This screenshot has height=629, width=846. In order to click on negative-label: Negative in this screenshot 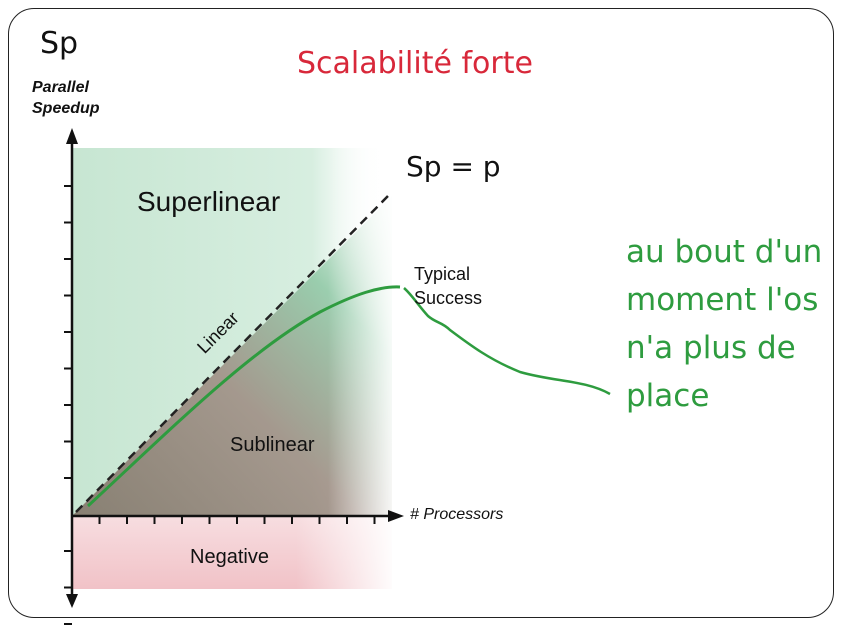, I will do `click(229, 557)`.